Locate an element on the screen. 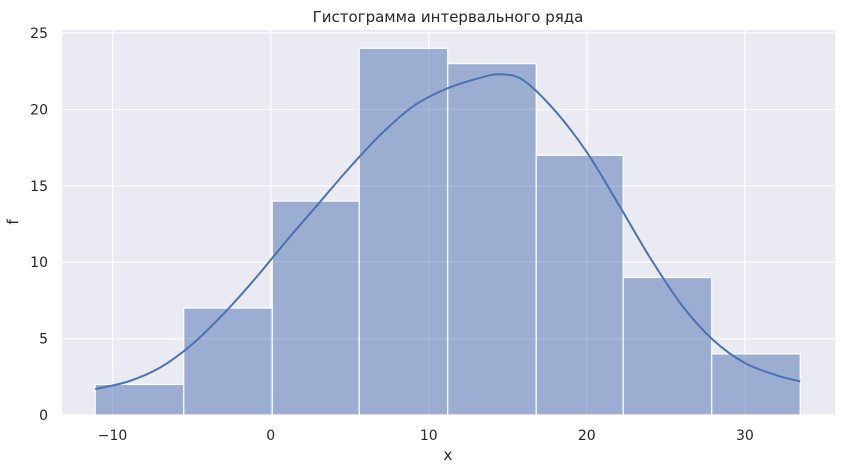 Image resolution: width=845 pixels, height=473 pixels. y-tick-label: 15 is located at coordinates (39, 187).